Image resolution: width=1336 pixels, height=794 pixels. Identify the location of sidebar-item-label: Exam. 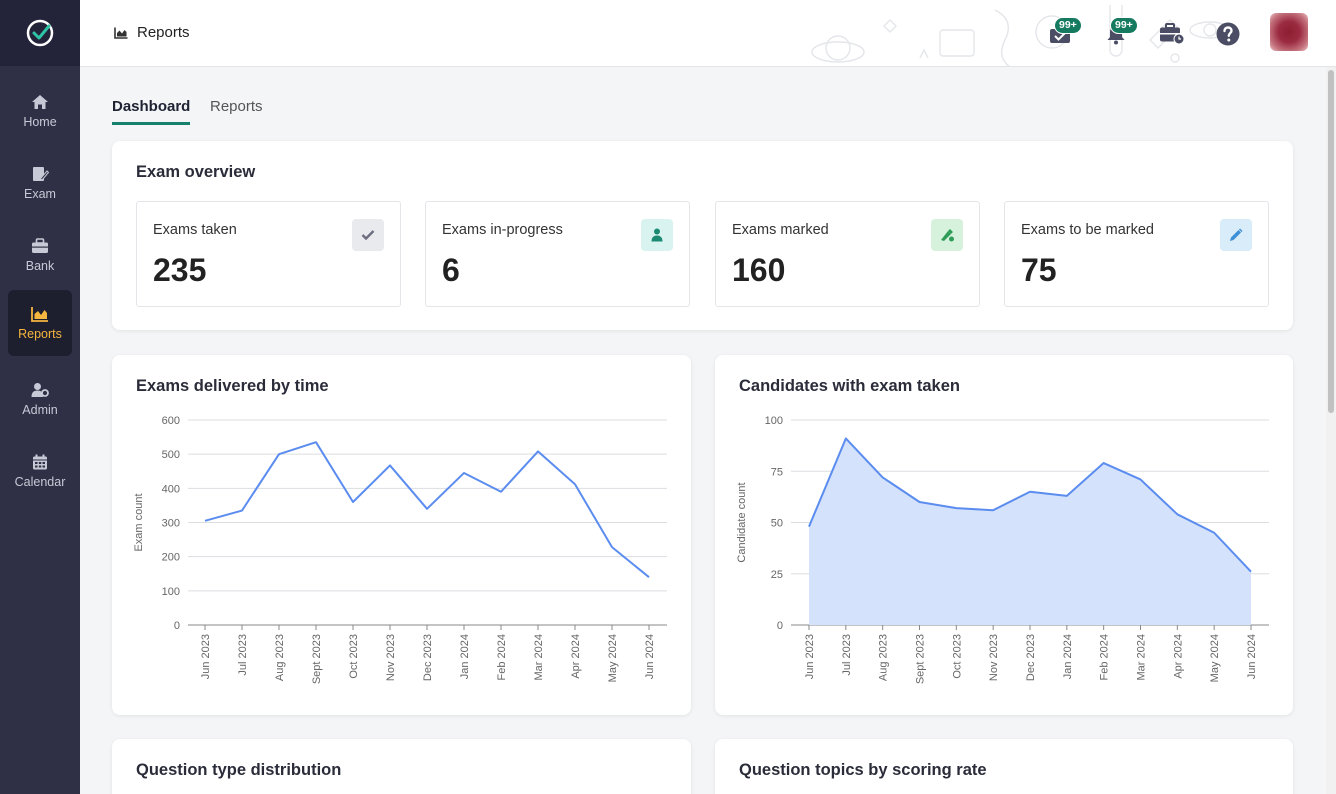
(40, 193).